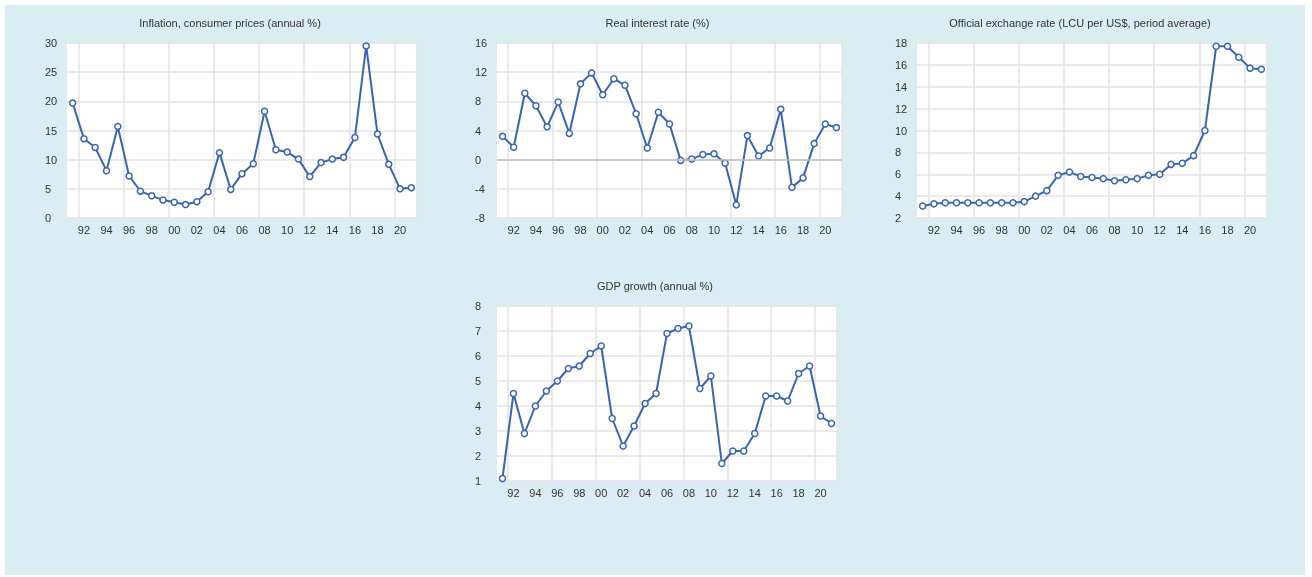 This screenshot has height=577, width=1312. Describe the element at coordinates (478, 431) in the screenshot. I see `y-tick-label: 3` at that location.